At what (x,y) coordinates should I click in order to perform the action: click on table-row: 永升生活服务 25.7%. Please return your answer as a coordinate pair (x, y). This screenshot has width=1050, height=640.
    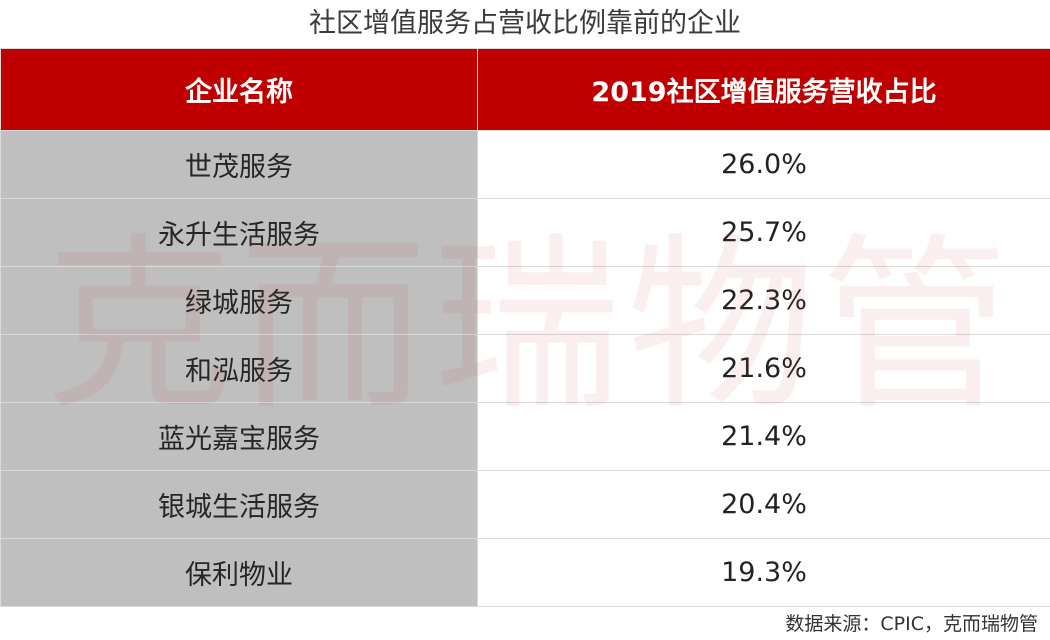
    Looking at the image, I should click on (525, 232).